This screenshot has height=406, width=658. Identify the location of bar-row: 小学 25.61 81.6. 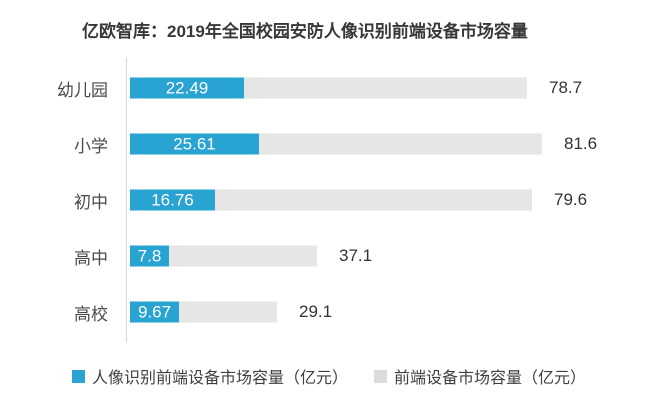
(329, 144).